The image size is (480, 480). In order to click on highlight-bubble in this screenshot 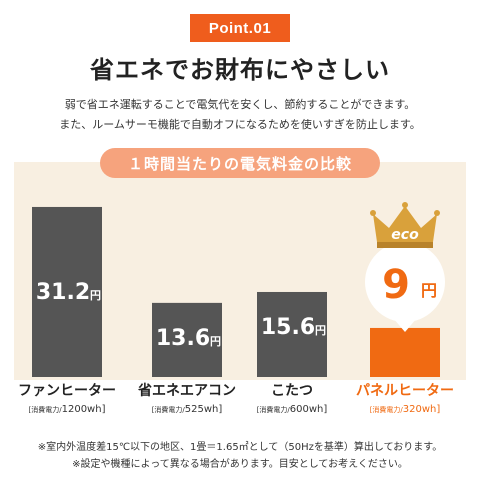, I will do `click(405, 282)`.